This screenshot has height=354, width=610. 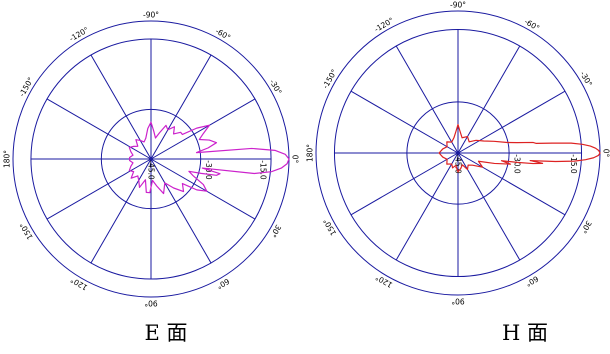 I want to click on h-plane-ring-label-2: -45.0, so click(x=458, y=164).